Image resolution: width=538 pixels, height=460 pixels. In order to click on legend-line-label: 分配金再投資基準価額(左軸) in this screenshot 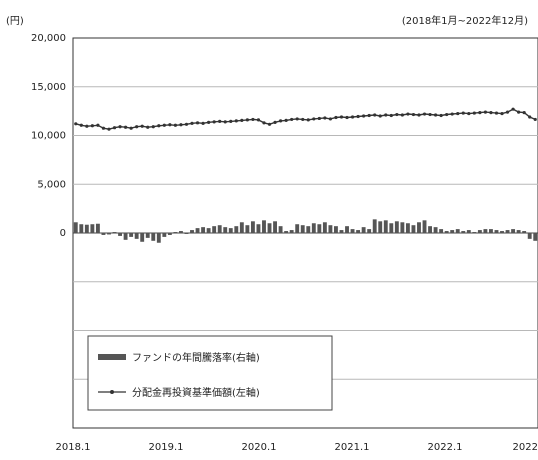, I will do `click(196, 392)`.